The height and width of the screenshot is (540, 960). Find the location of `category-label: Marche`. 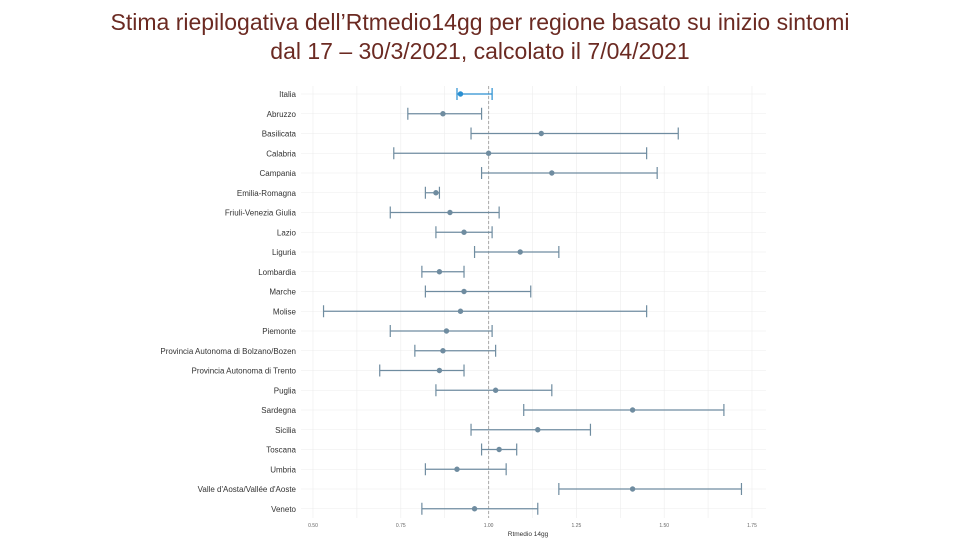

category-label: Marche is located at coordinates (282, 292).